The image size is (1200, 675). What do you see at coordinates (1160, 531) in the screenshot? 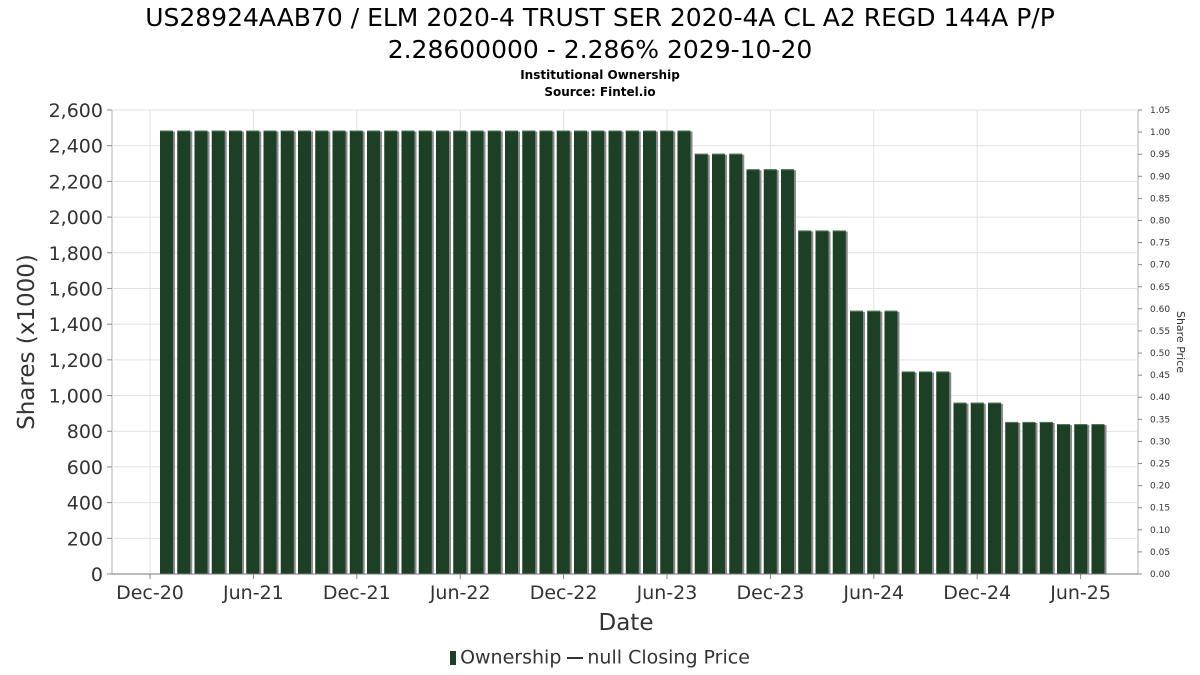
I see `y2-tick-label: 0.10` at bounding box center [1160, 531].